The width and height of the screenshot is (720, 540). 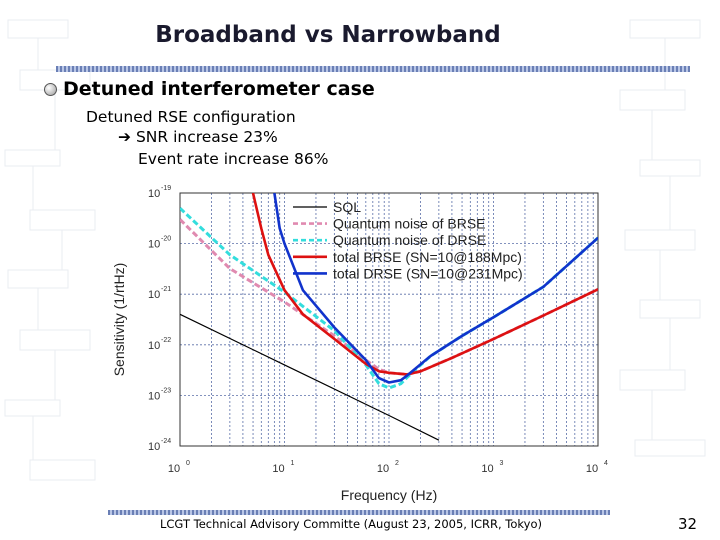 What do you see at coordinates (50, 89) in the screenshot?
I see `bullet-icon` at bounding box center [50, 89].